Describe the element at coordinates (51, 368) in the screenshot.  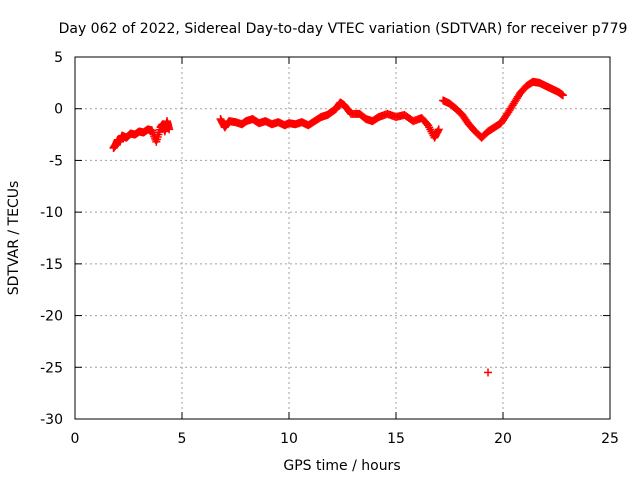
I see `y-tick-label: -25` at that location.